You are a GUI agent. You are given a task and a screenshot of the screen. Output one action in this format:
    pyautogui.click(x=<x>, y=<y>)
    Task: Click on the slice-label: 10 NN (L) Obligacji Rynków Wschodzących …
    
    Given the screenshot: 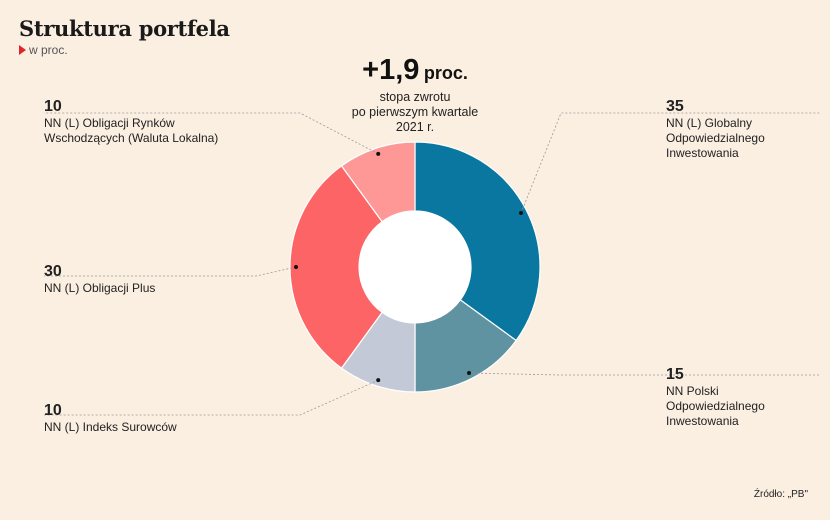 What is the action you would take?
    pyautogui.click(x=131, y=121)
    